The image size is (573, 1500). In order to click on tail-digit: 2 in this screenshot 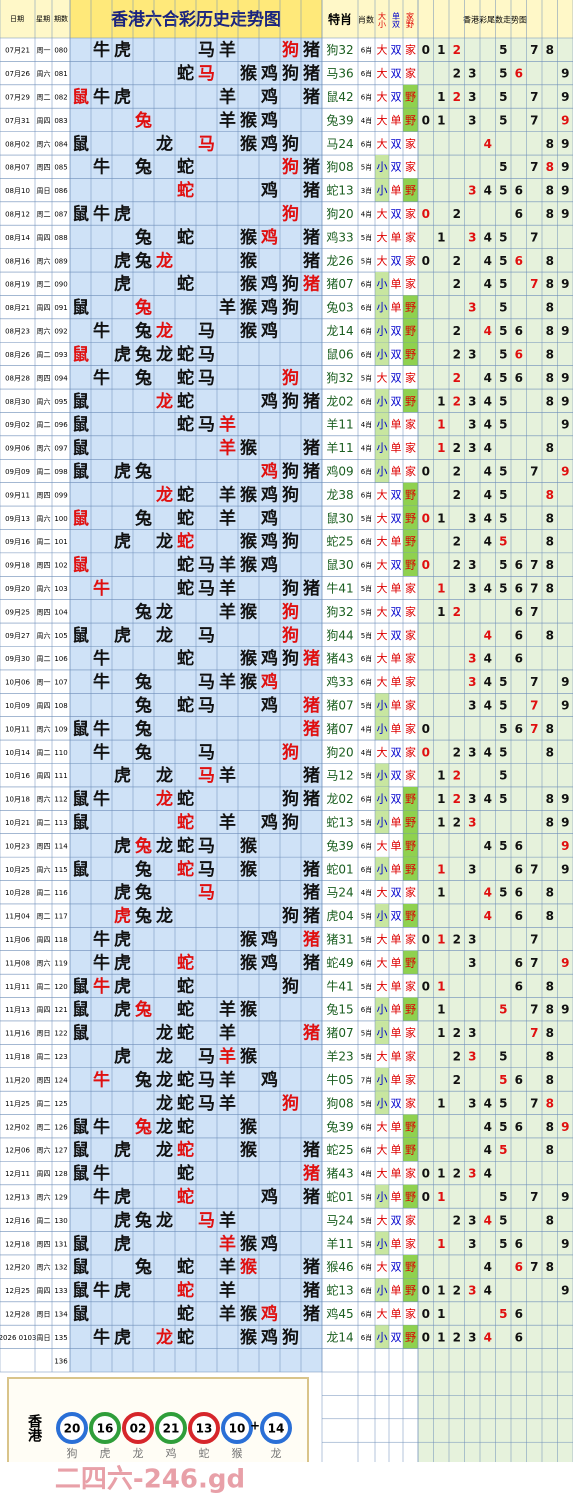, I will do `click(457, 331)`.